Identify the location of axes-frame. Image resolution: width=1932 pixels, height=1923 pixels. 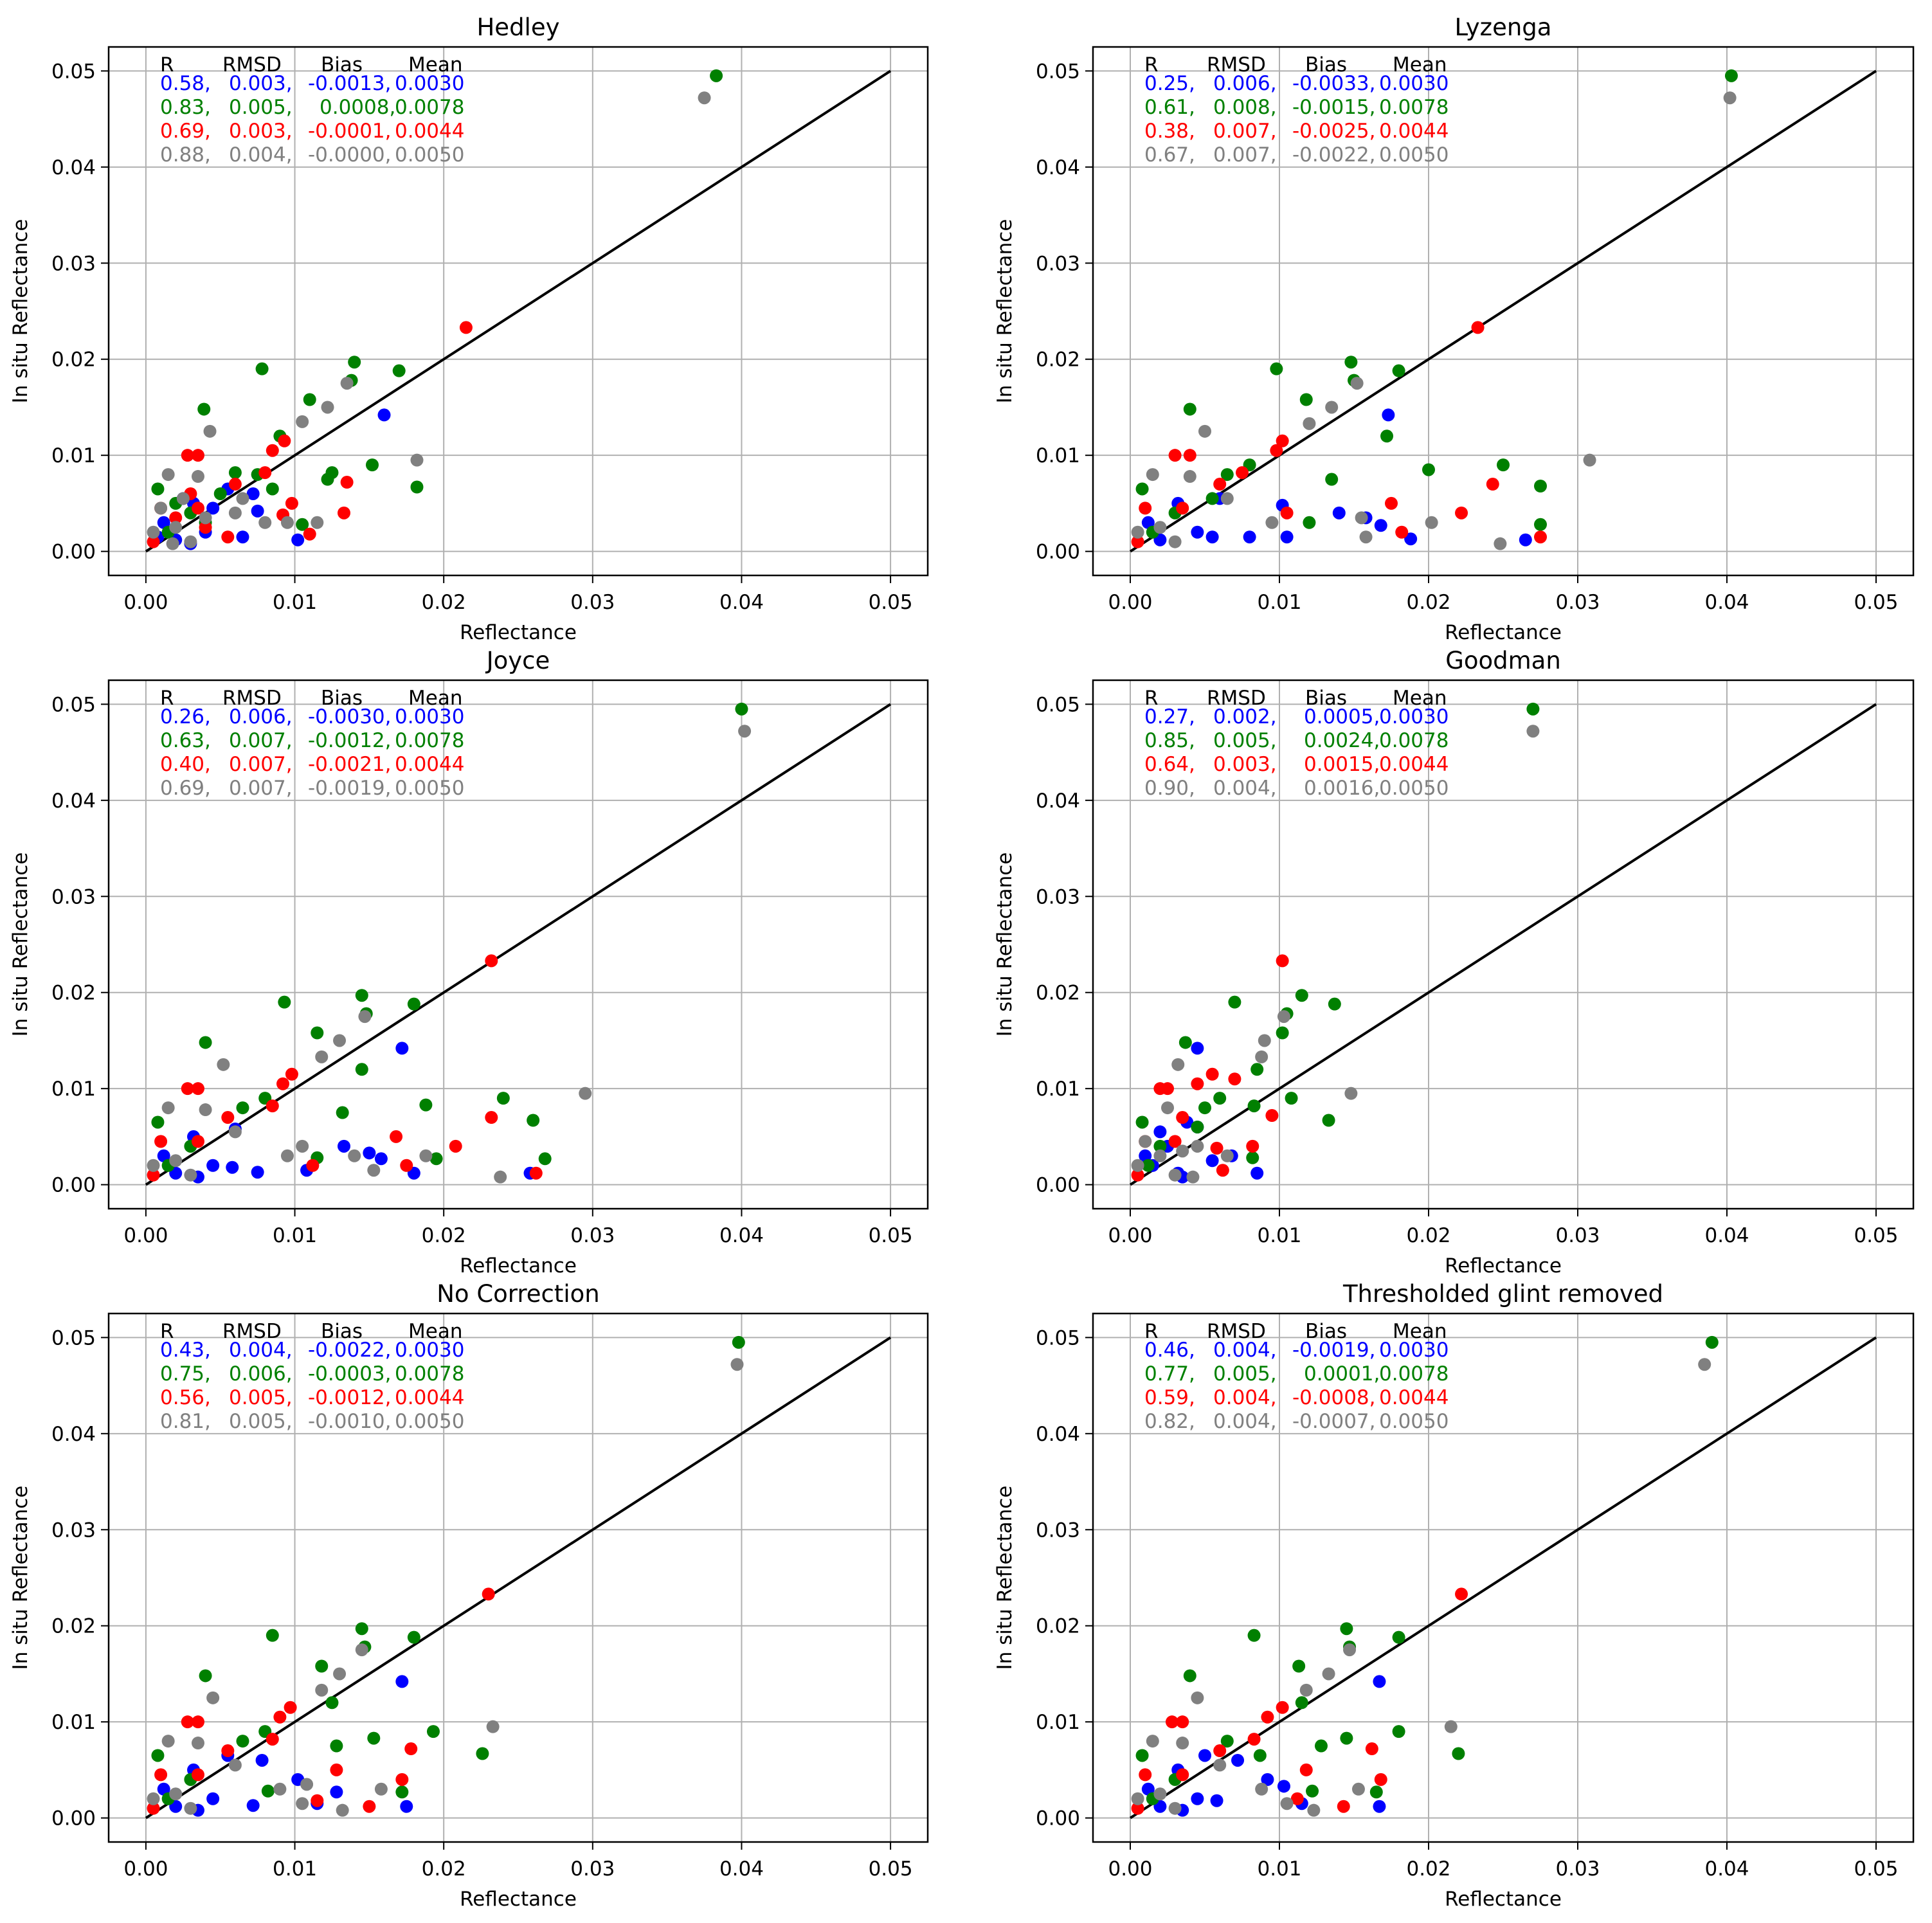
(518, 311).